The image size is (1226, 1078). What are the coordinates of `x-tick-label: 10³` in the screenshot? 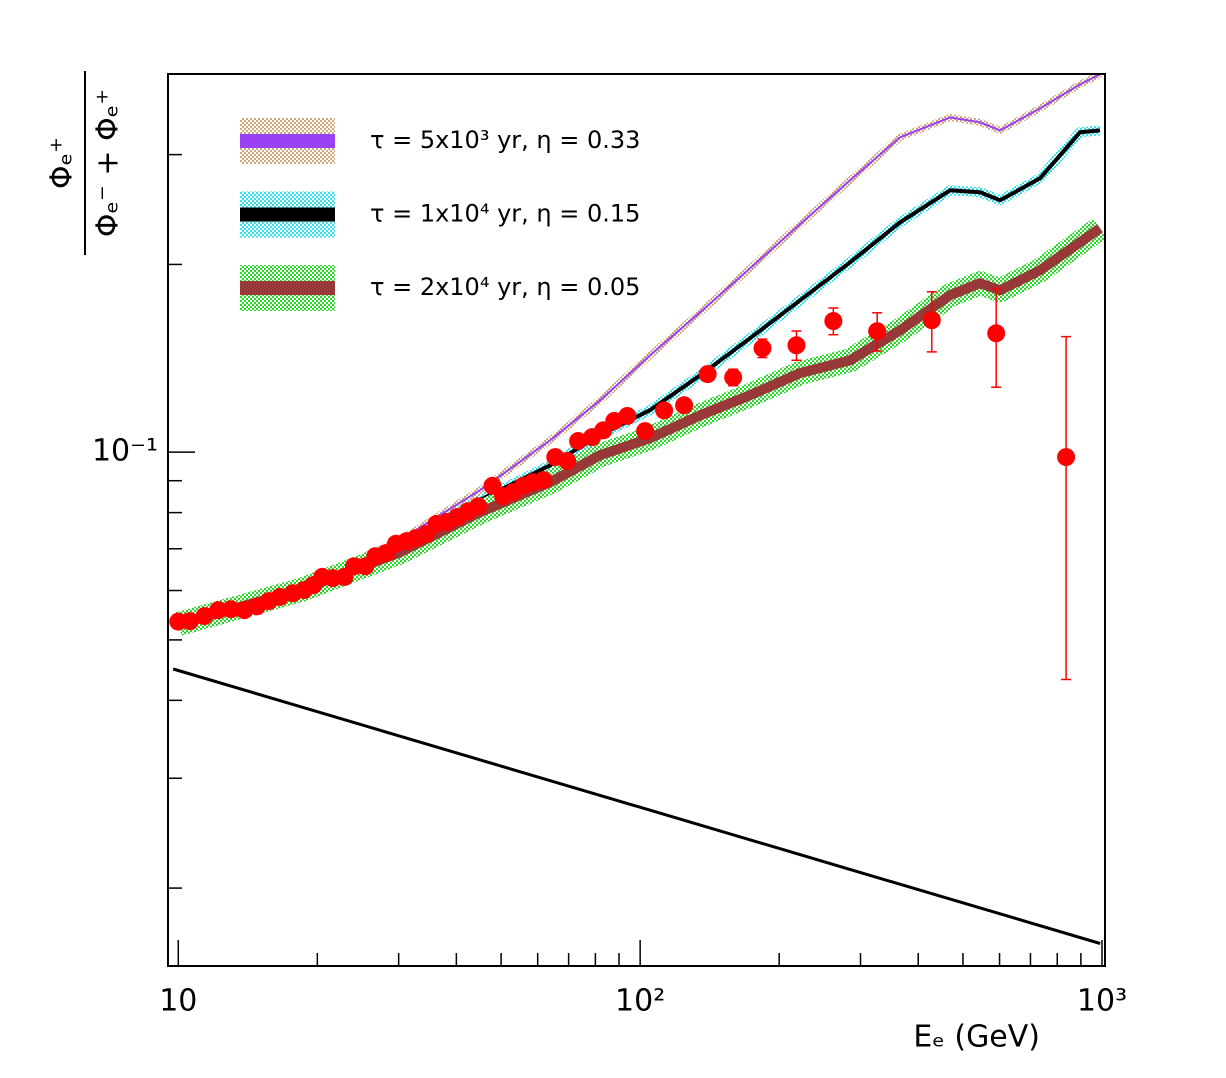 It's located at (1102, 1001).